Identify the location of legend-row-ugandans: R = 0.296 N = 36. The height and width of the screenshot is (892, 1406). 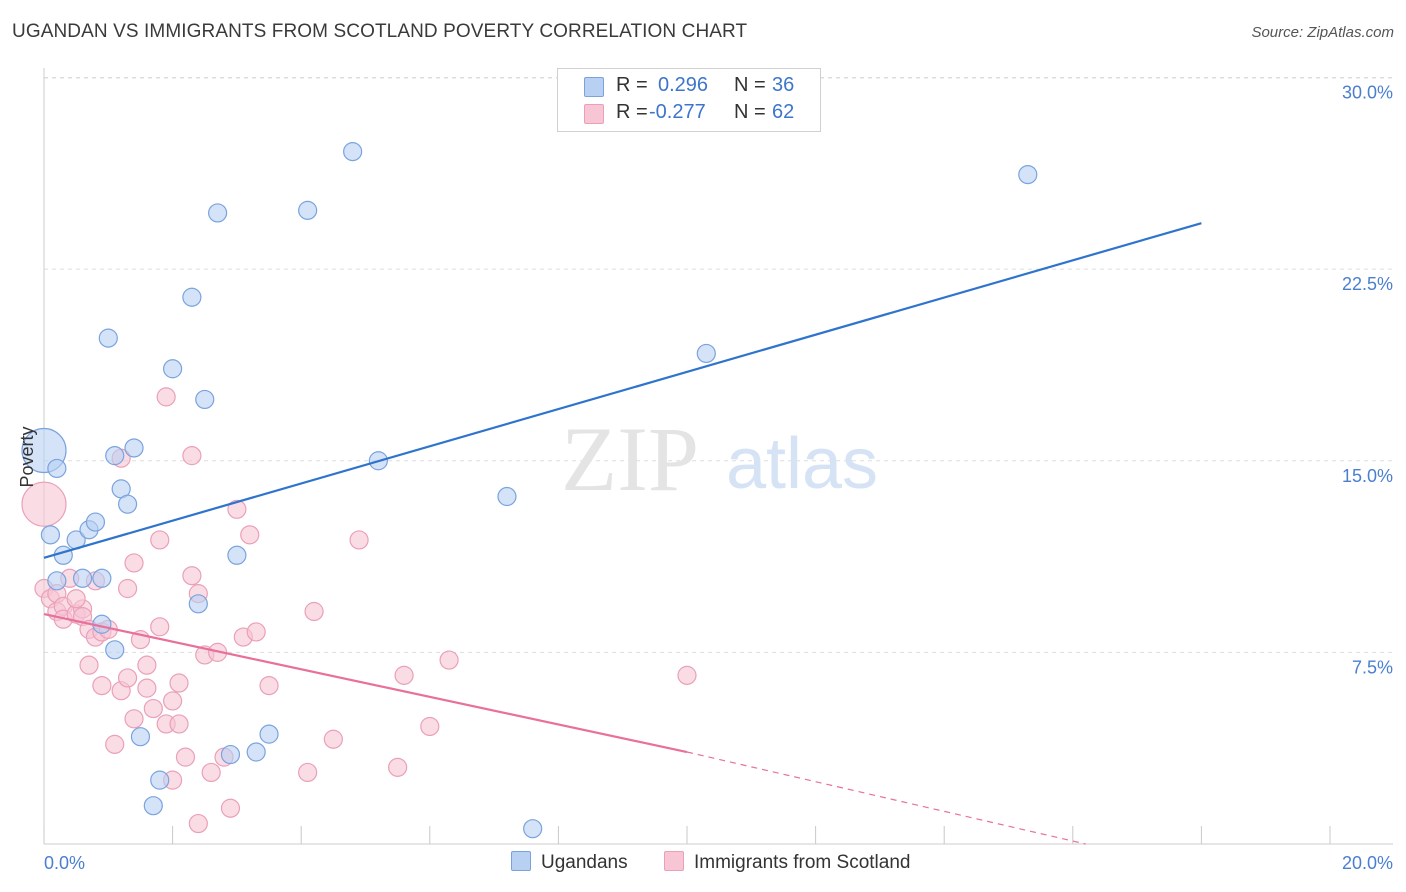
(689, 86).